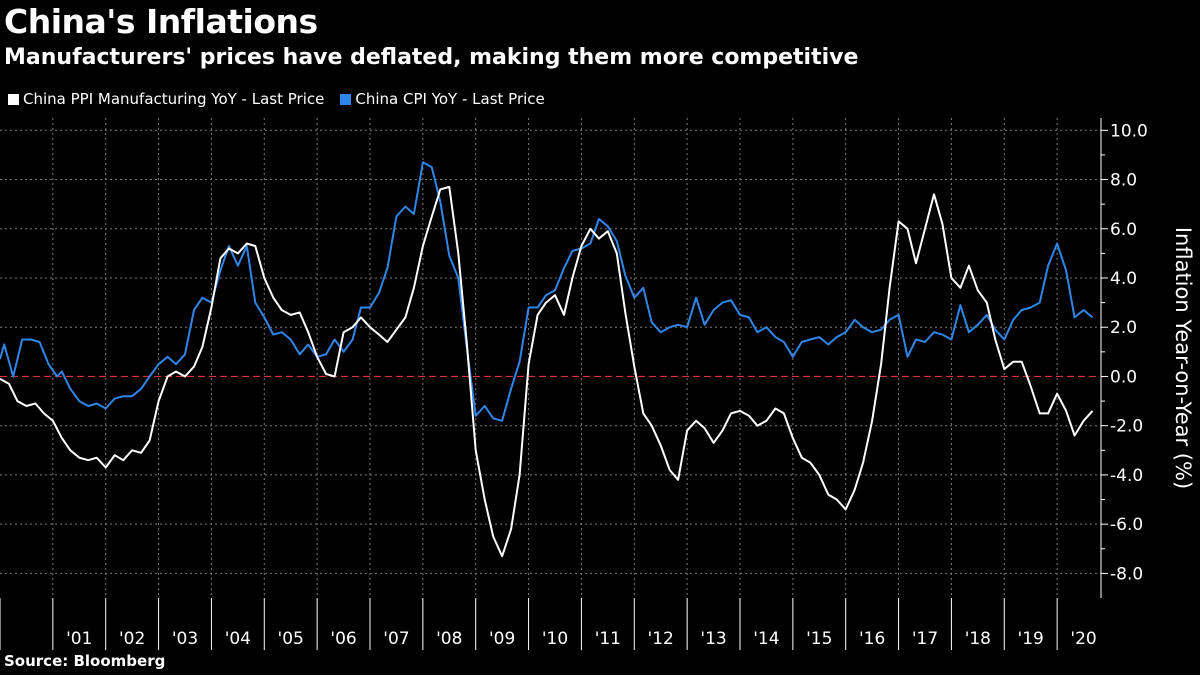  Describe the element at coordinates (1083, 639) in the screenshot. I see `x-tick-label: '20` at that location.